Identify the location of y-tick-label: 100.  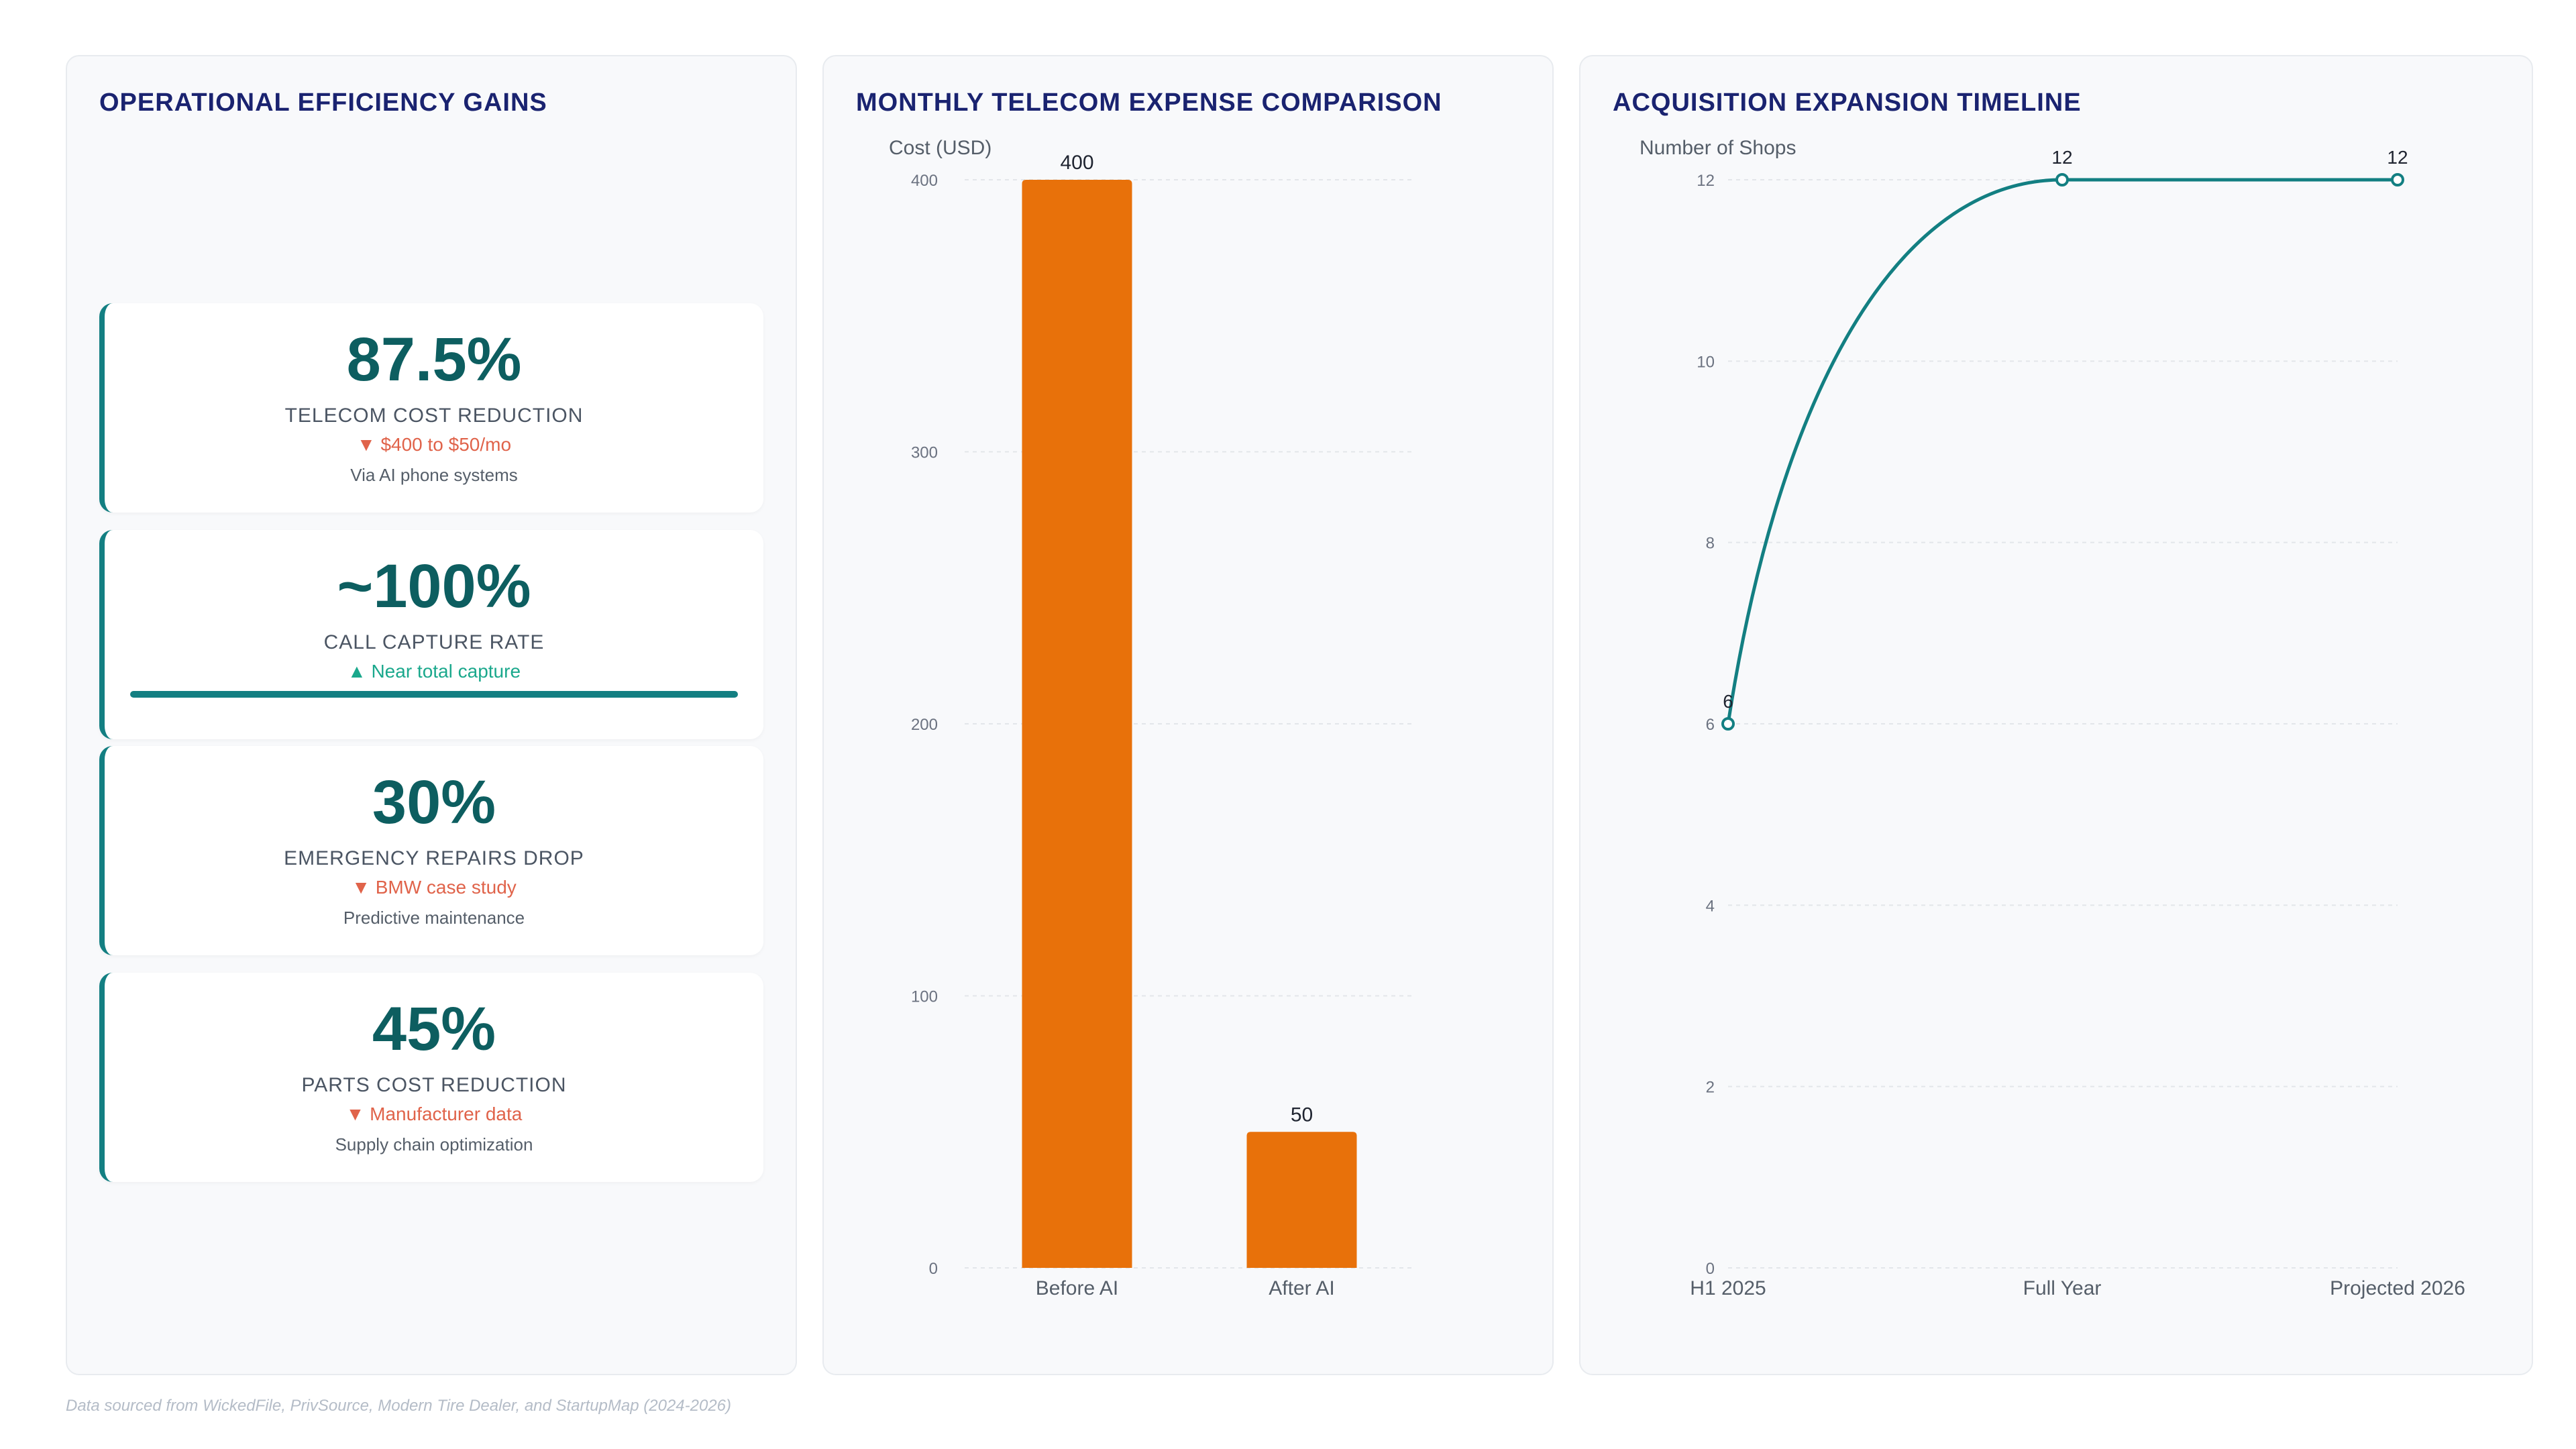
(924, 997).